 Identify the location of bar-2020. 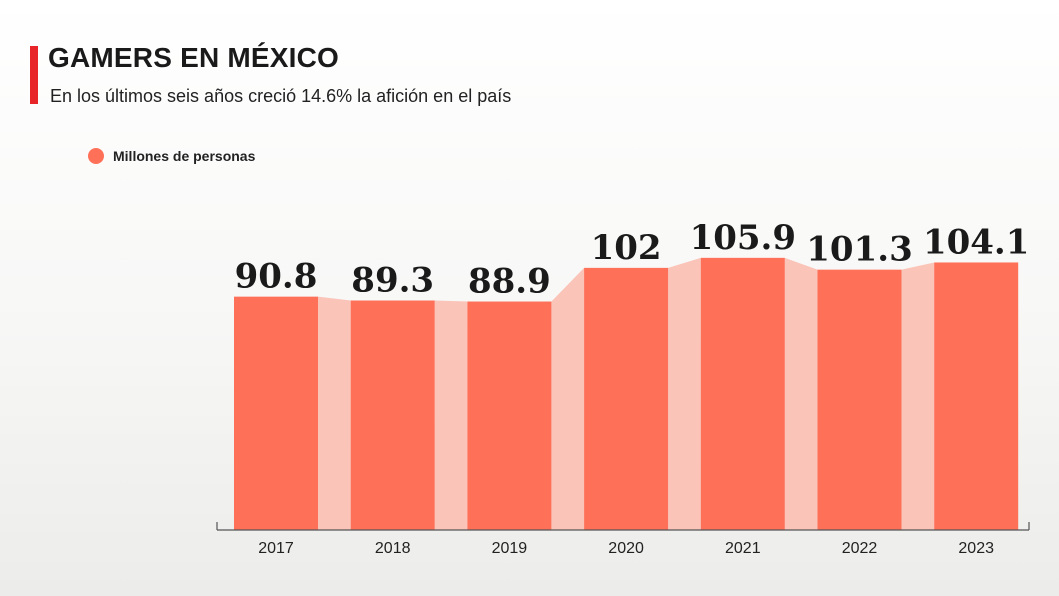
(626, 398).